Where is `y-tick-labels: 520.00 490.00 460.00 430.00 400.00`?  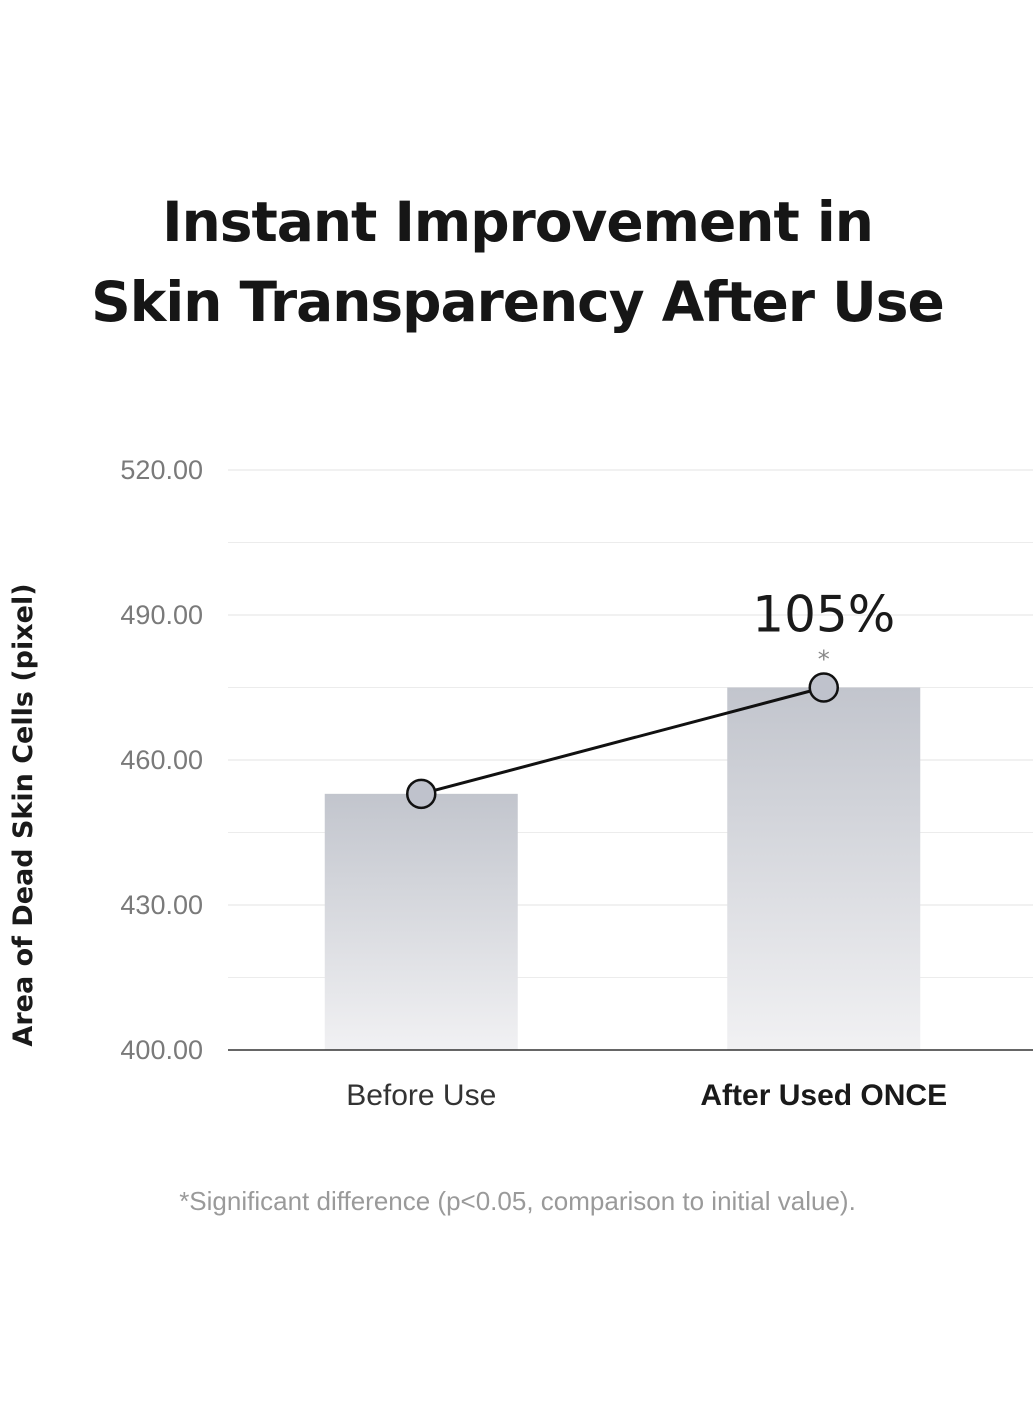
y-tick-labels: 520.00 490.00 460.00 430.00 400.00 is located at coordinates (161, 760).